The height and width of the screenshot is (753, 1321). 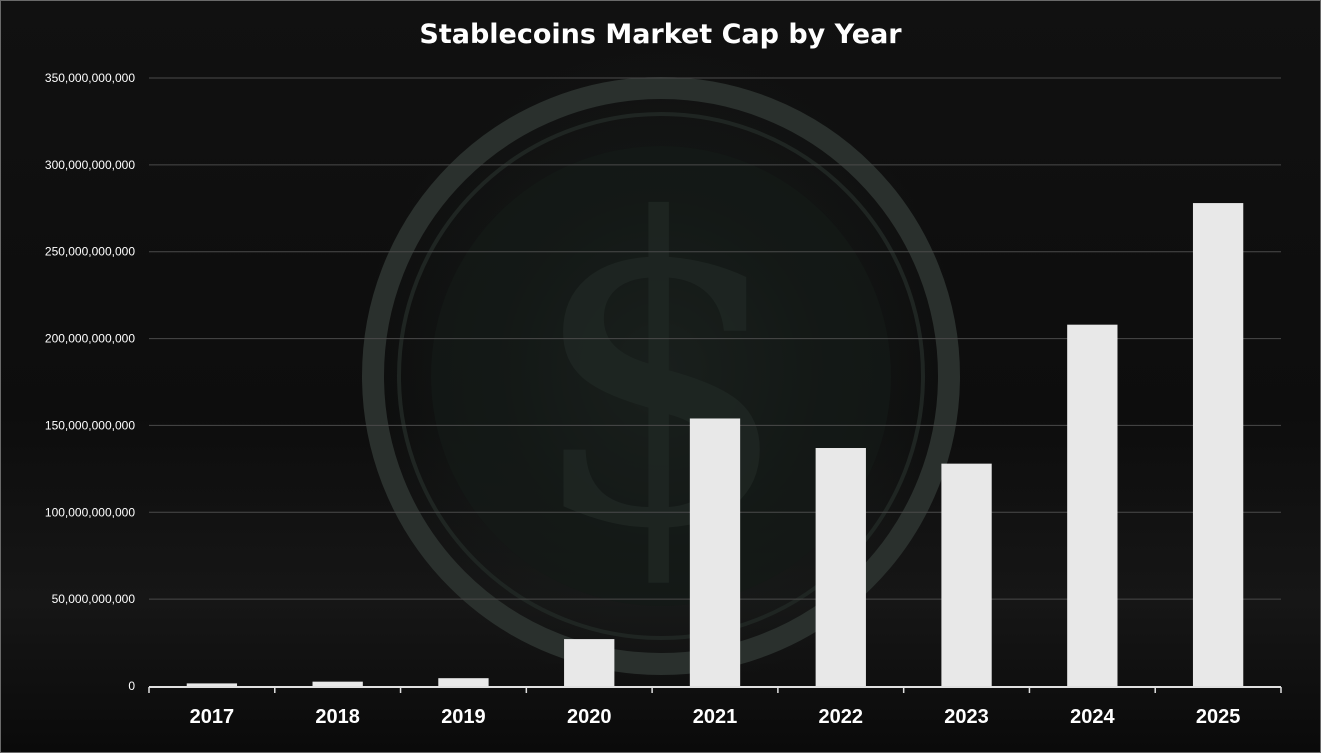 What do you see at coordinates (90, 252) in the screenshot?
I see `y-tick-label: 250,000,000,000` at bounding box center [90, 252].